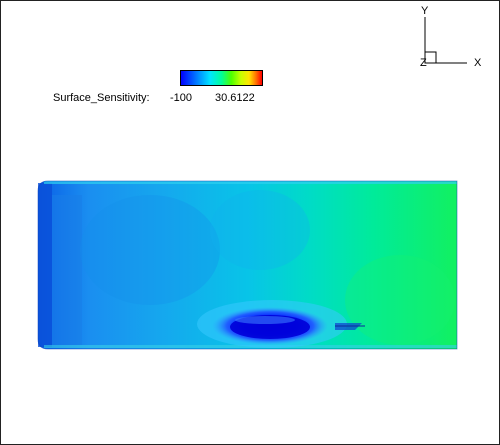 This screenshot has height=445, width=500. I want to click on colorbar, so click(221, 78).